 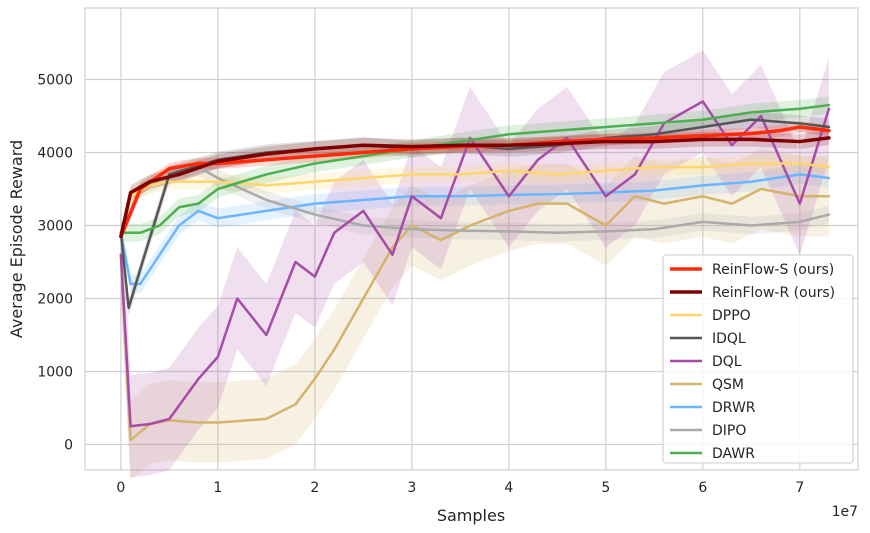 What do you see at coordinates (734, 408) in the screenshot?
I see `legend-label: DRWR` at bounding box center [734, 408].